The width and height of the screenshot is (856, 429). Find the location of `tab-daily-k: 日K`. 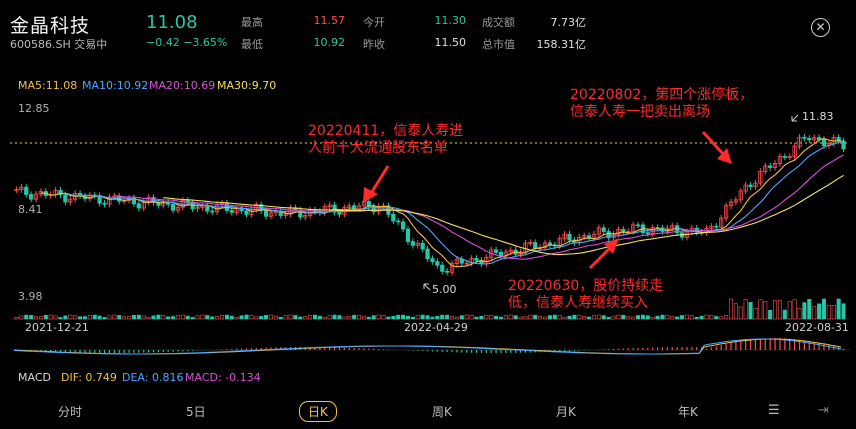

tab-daily-k: 日K is located at coordinates (318, 411).